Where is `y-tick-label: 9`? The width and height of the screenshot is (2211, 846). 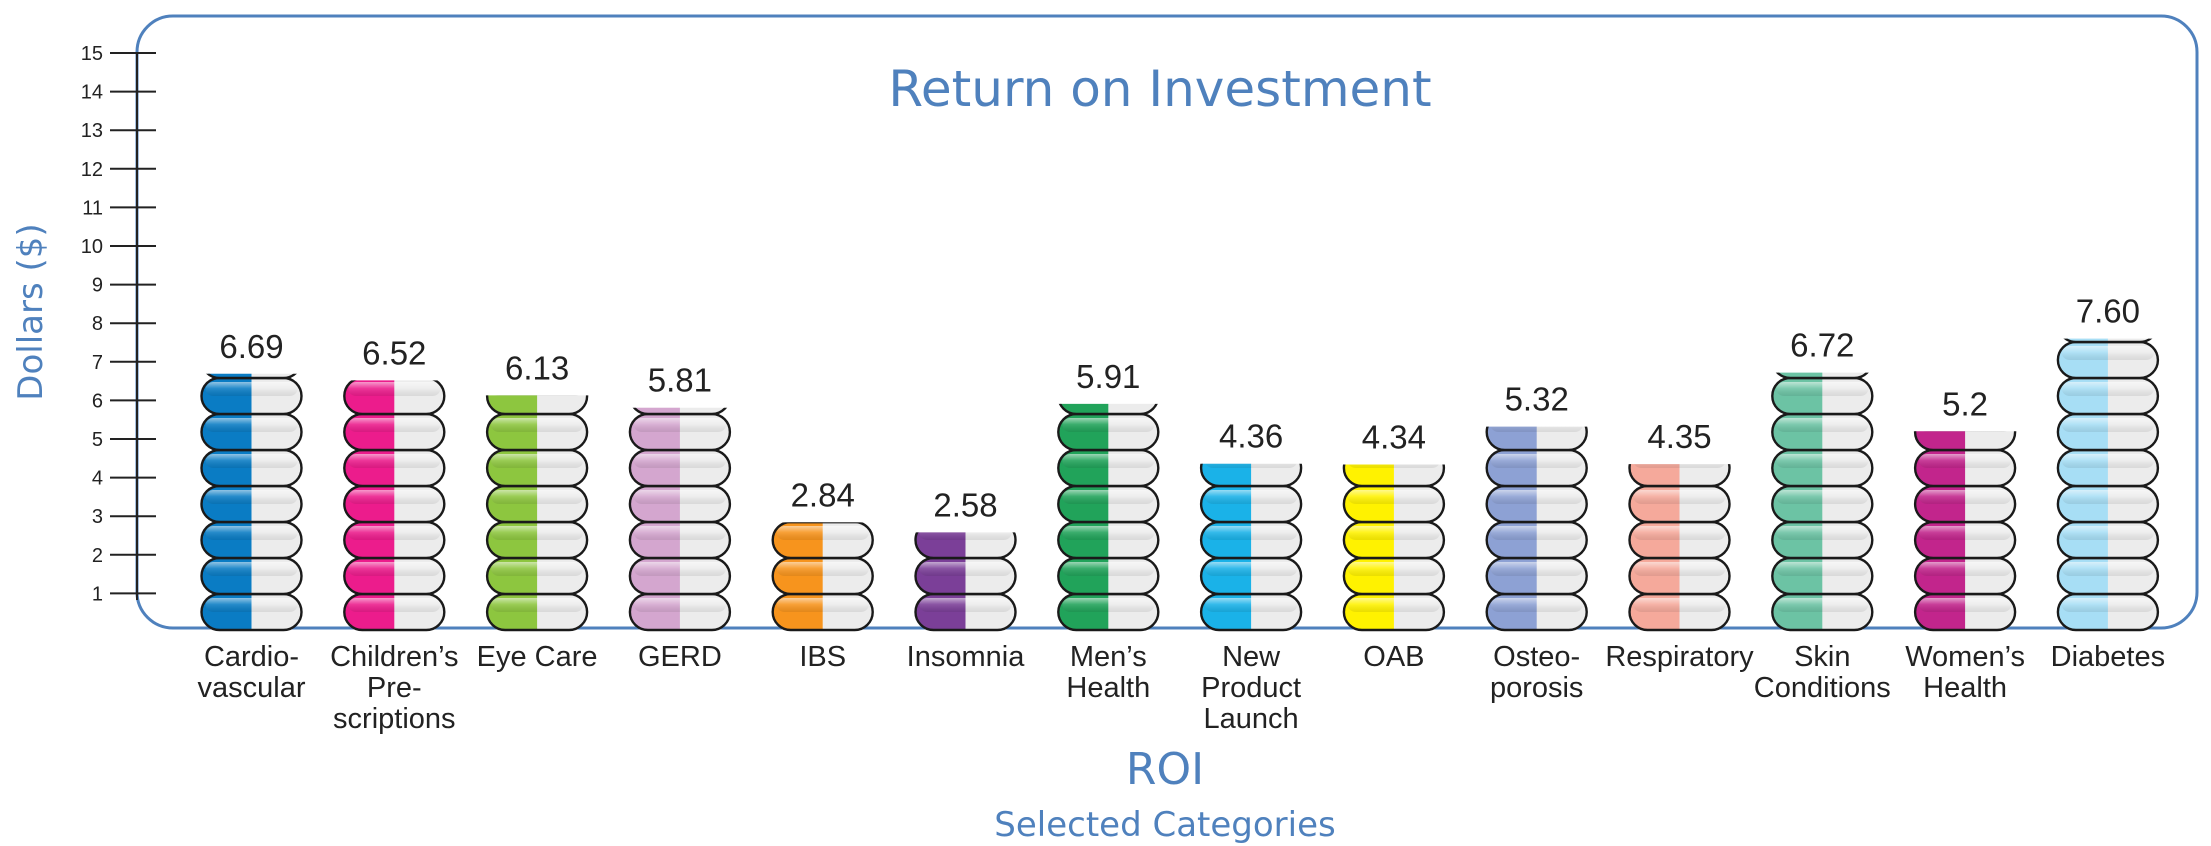 y-tick-label: 9 is located at coordinates (97, 286).